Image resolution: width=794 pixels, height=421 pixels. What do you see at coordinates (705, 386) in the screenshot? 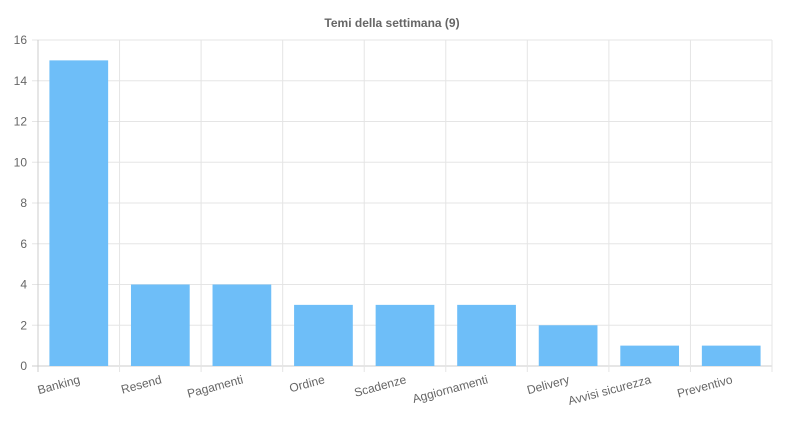
I see `x-tick-label: Preventivo` at bounding box center [705, 386].